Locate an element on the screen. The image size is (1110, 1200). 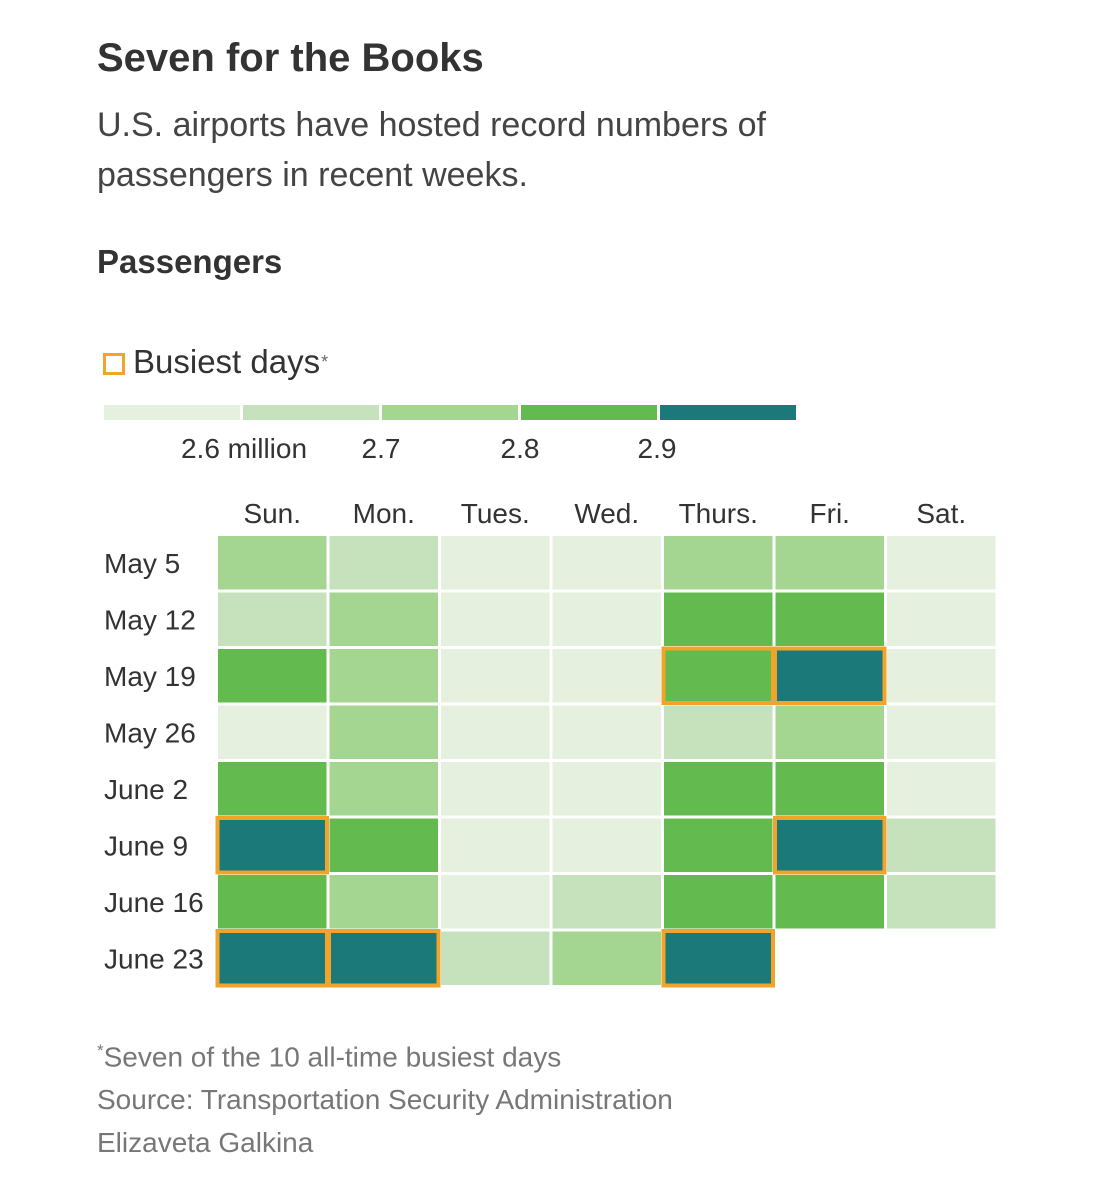
cell-may-5-fri is located at coordinates (829, 563).